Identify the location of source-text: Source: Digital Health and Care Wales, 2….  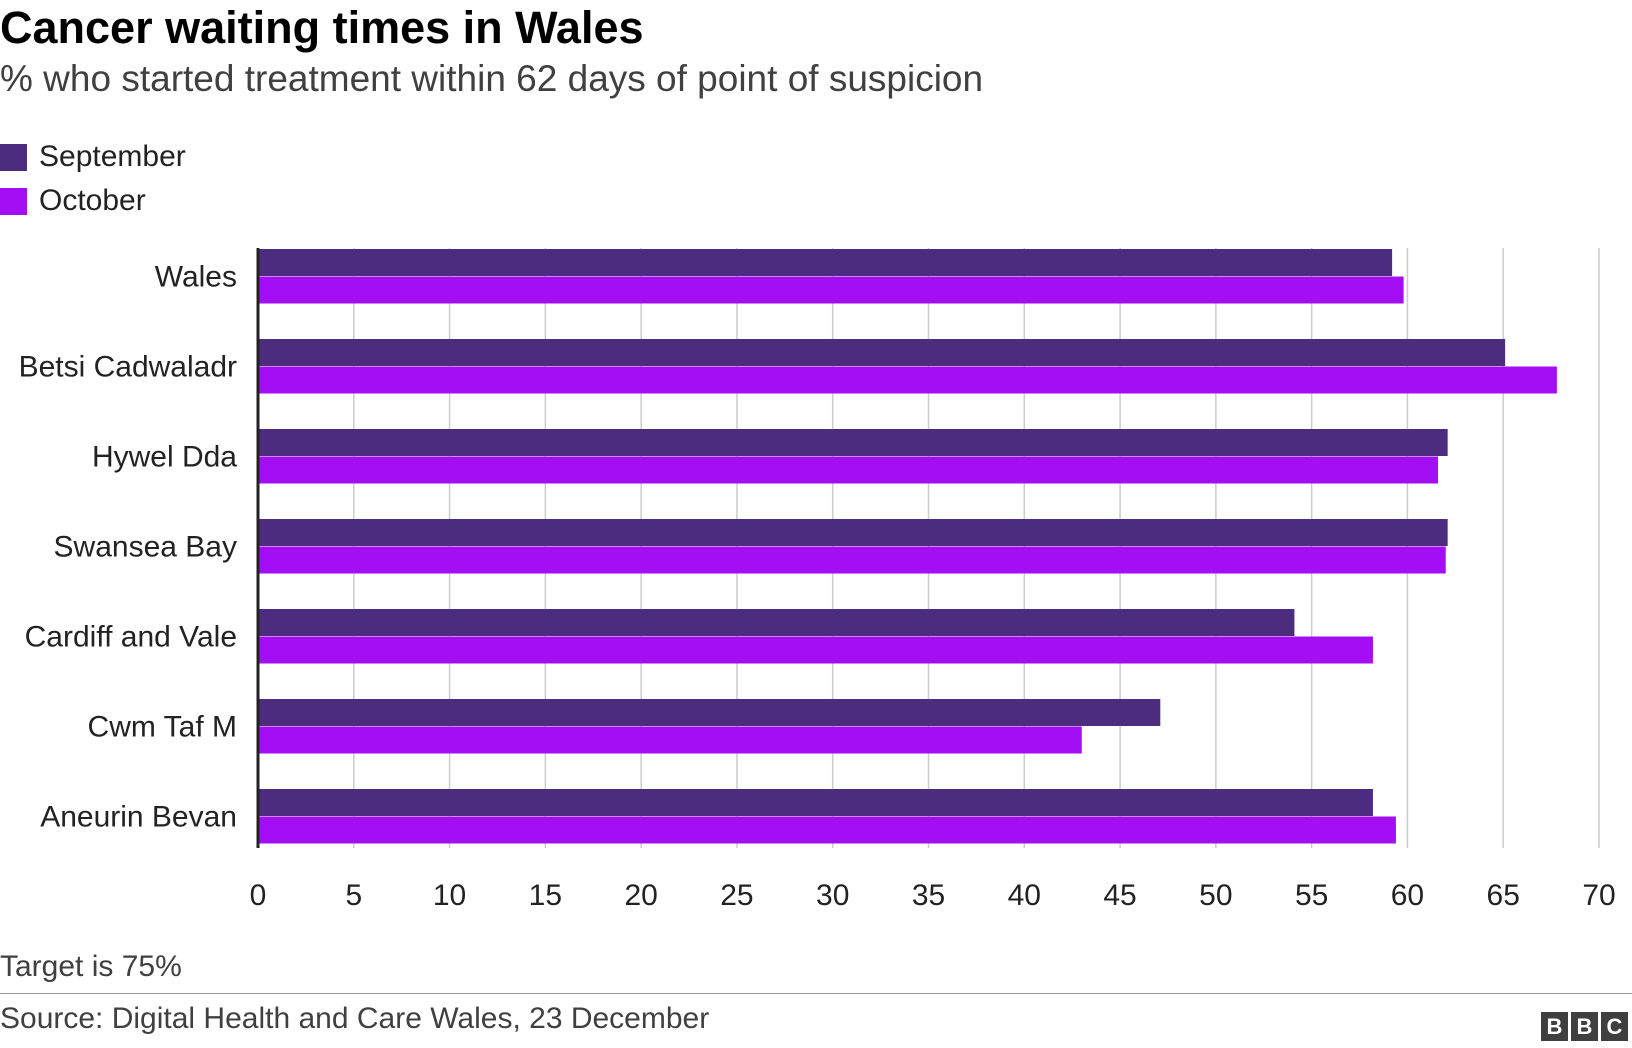
(355, 1018).